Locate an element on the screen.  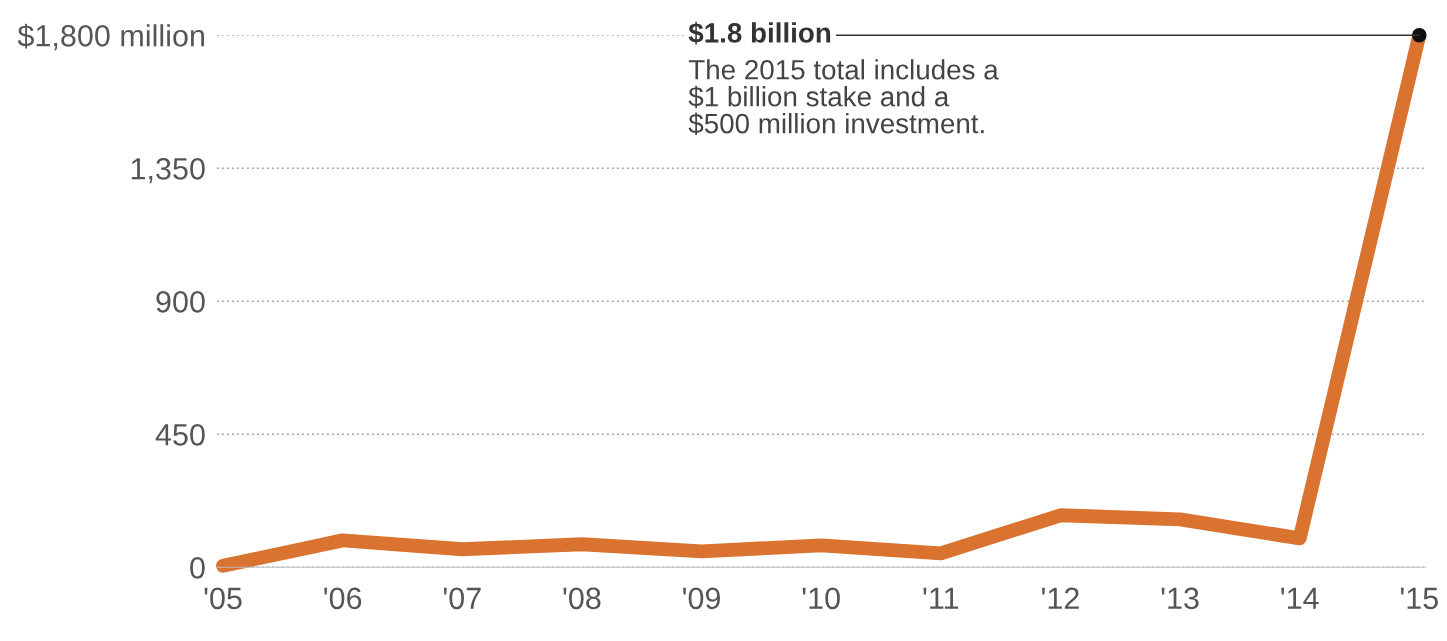
x-tick-label: '05 is located at coordinates (223, 598).